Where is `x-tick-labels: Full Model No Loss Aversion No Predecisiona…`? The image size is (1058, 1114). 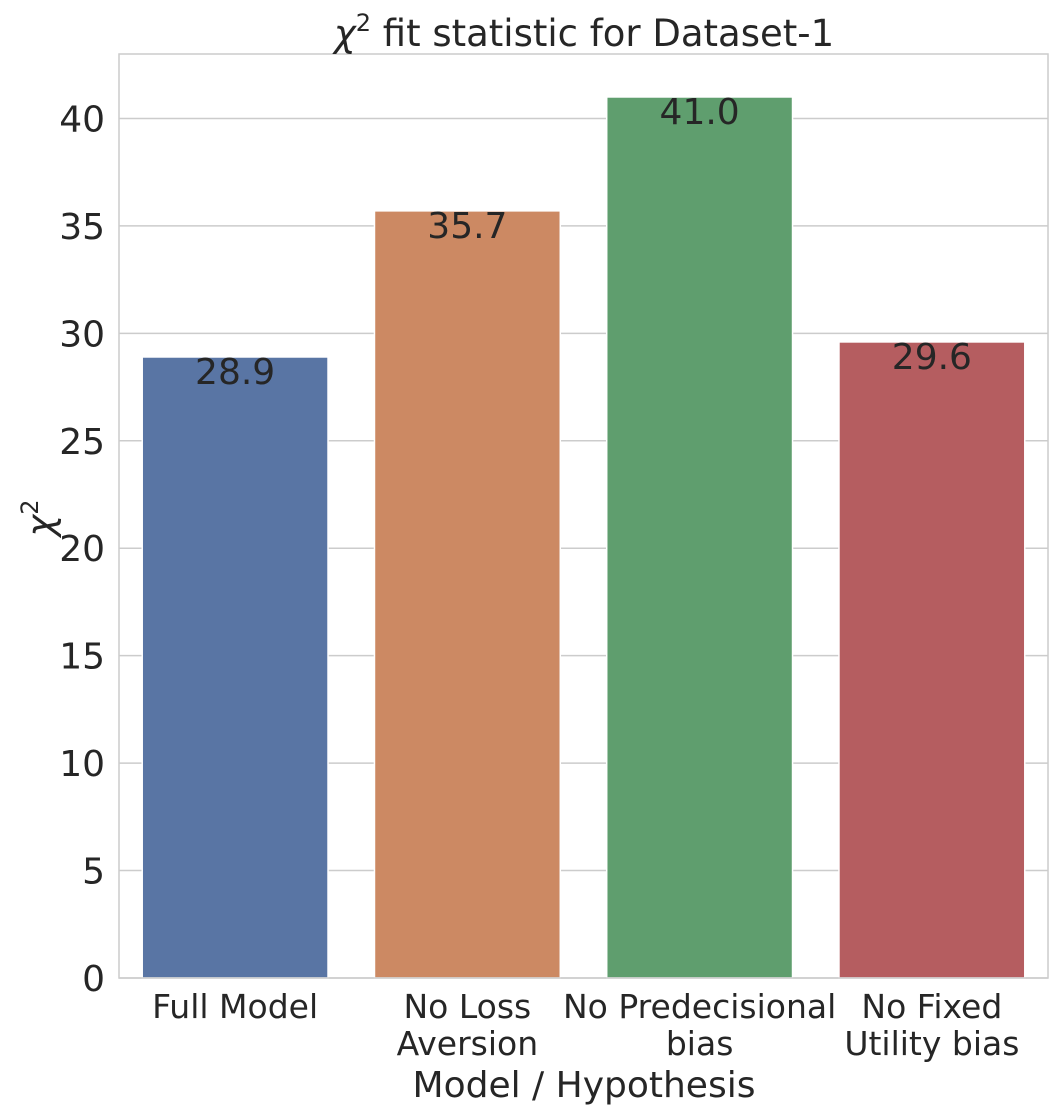
x-tick-labels: Full Model No Loss Aversion No Predecisiona… is located at coordinates (585, 1025).